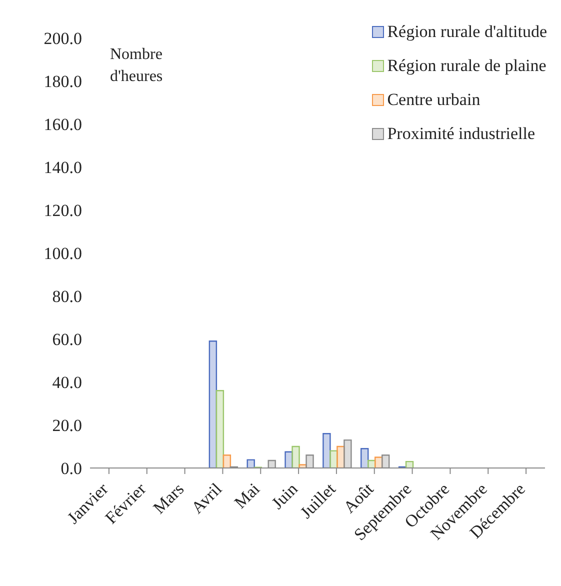 Image resolution: width=561 pixels, height=586 pixels. What do you see at coordinates (461, 134) in the screenshot?
I see `legend-label: Proximité industrielle` at bounding box center [461, 134].